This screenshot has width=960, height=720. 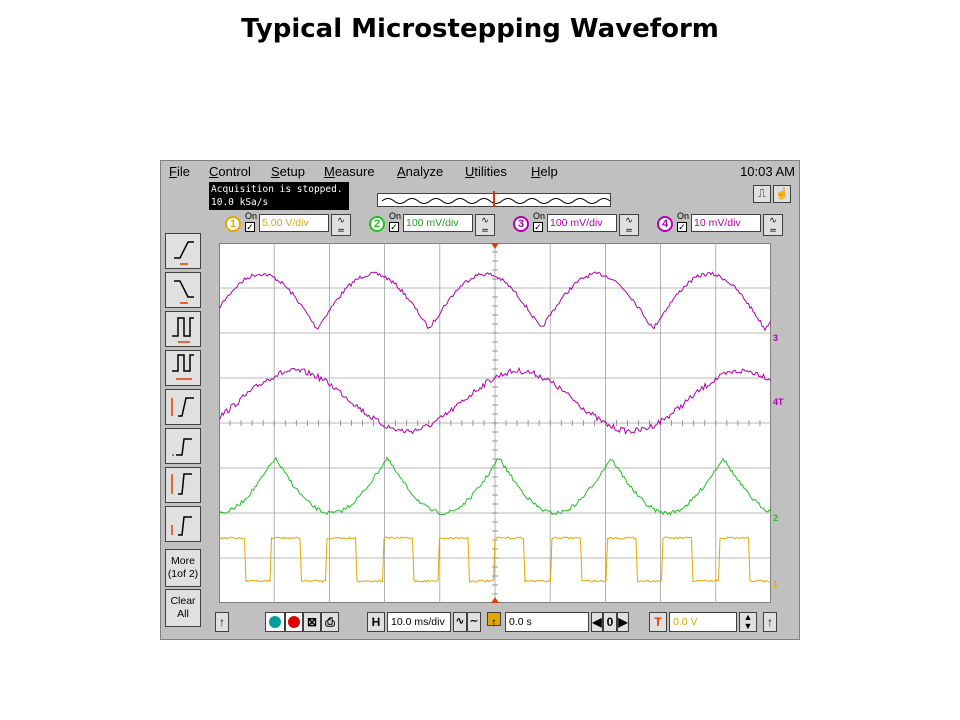 What do you see at coordinates (683, 216) in the screenshot?
I see `channel-4-on-label: On` at bounding box center [683, 216].